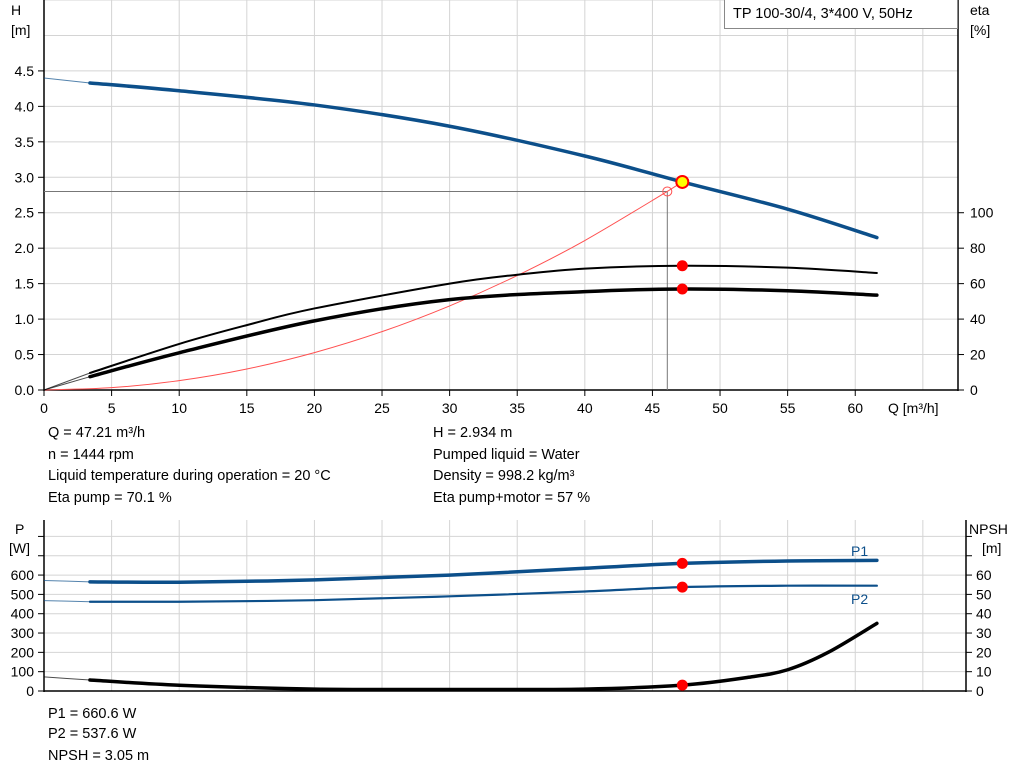 The width and height of the screenshot is (1024, 781). Describe the element at coordinates (984, 672) in the screenshot. I see `npsh-tick-label: 10` at that location.